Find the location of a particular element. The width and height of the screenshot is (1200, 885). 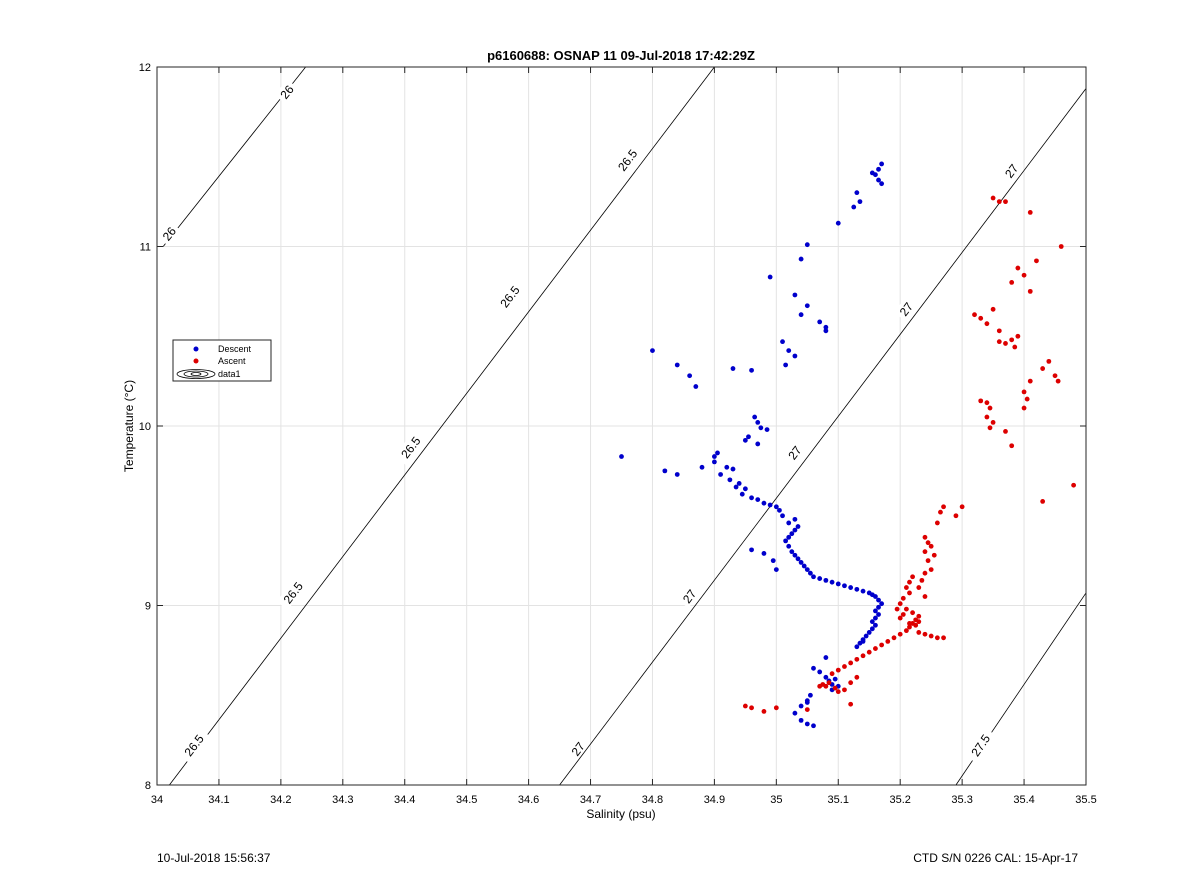

legend-label-descent: Descent is located at coordinates (235, 349).